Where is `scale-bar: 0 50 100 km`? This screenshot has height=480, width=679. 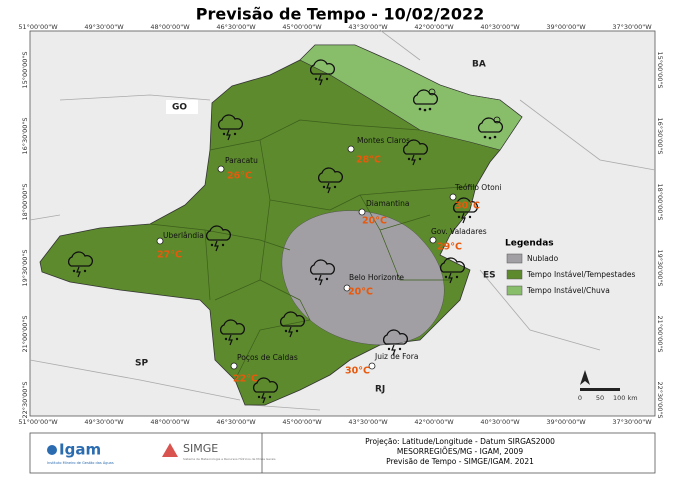 scale-bar: 0 50 100 km is located at coordinates (608, 386).